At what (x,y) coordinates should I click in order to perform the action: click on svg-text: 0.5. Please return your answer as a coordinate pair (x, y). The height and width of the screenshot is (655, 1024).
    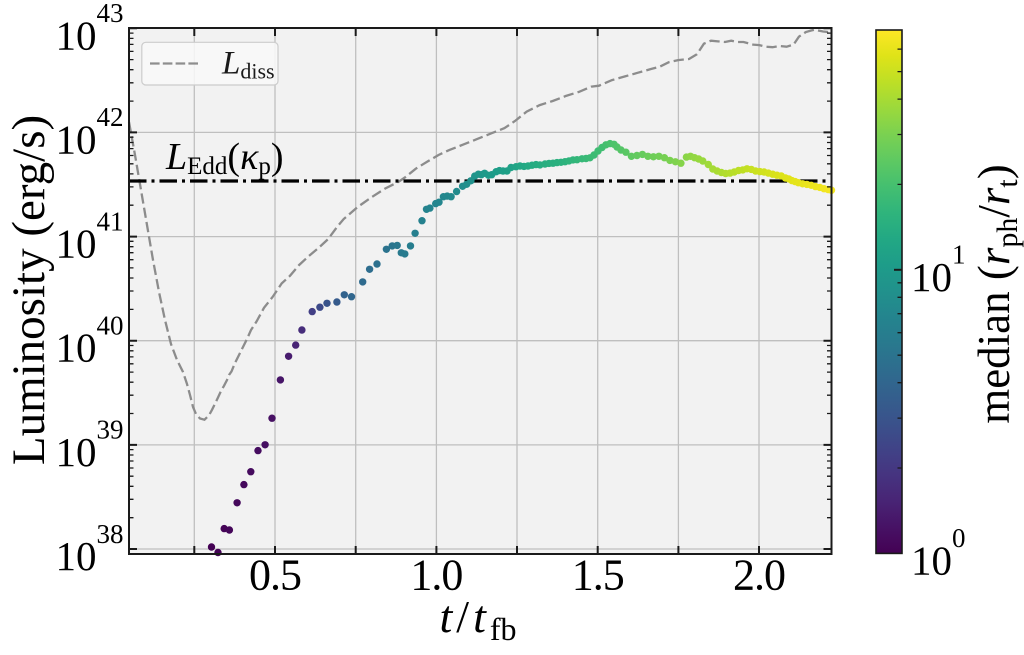
    Looking at the image, I should click on (275, 575).